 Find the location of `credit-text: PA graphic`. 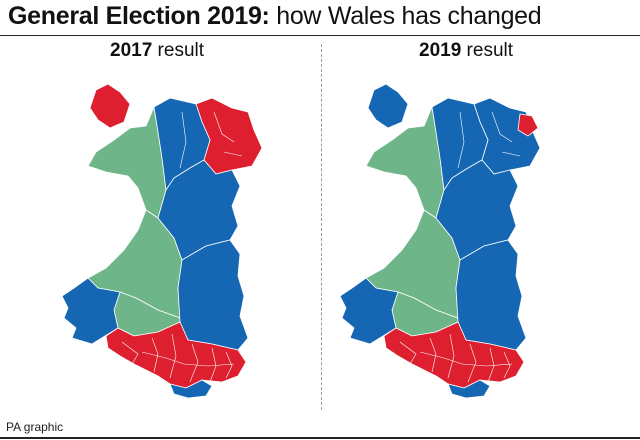

credit-text: PA graphic is located at coordinates (35, 427).